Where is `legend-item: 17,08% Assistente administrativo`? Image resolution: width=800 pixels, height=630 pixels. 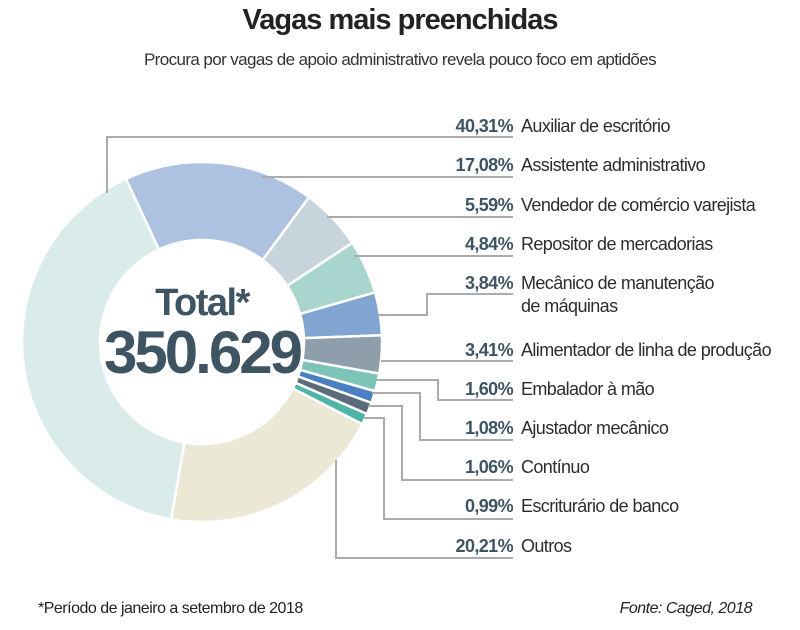
legend-item: 17,08% Assistente administrativo is located at coordinates (560, 165).